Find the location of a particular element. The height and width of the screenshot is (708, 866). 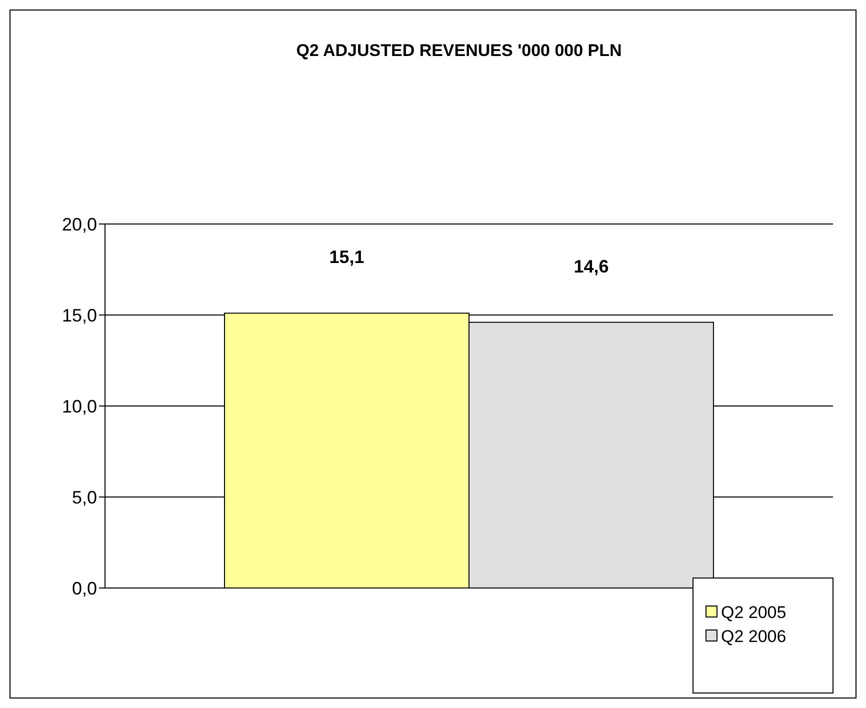

legend-label: Q2 2006 is located at coordinates (753, 636).